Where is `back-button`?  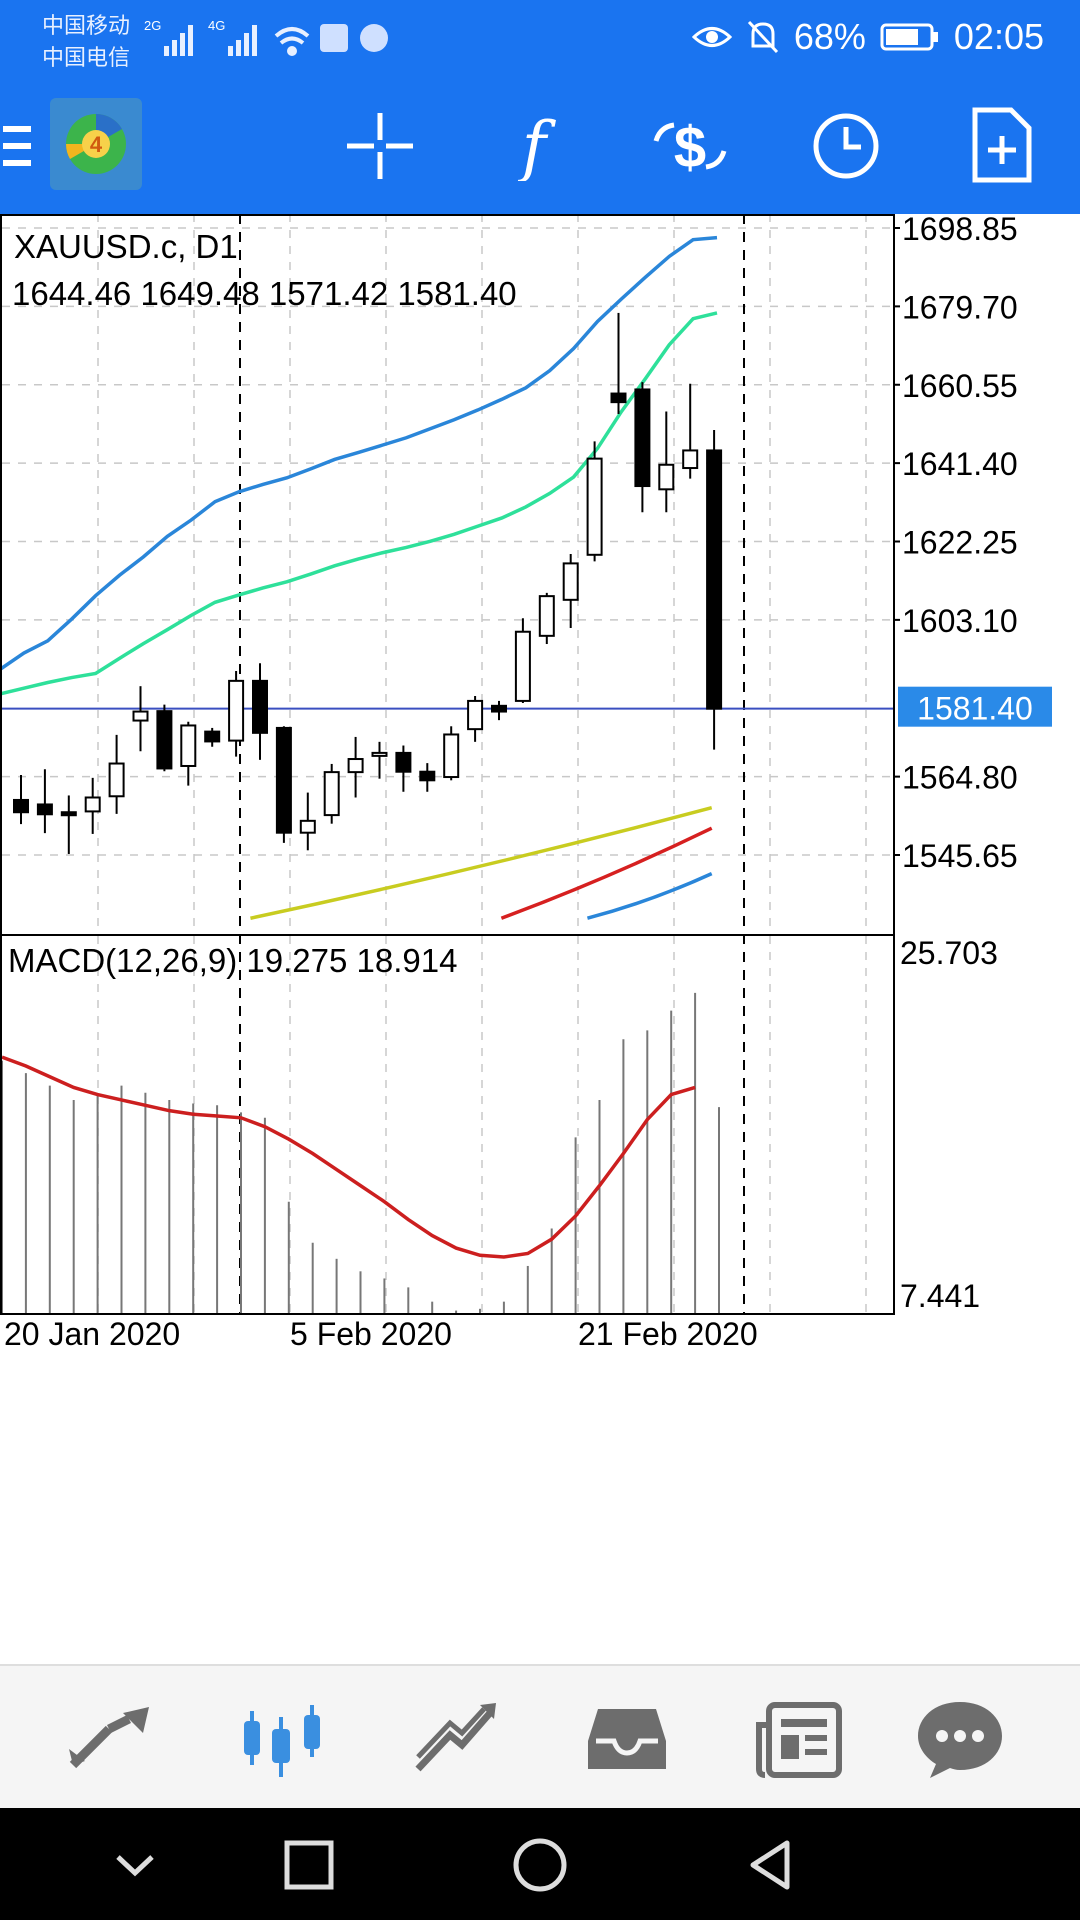
back-button is located at coordinates (771, 1865).